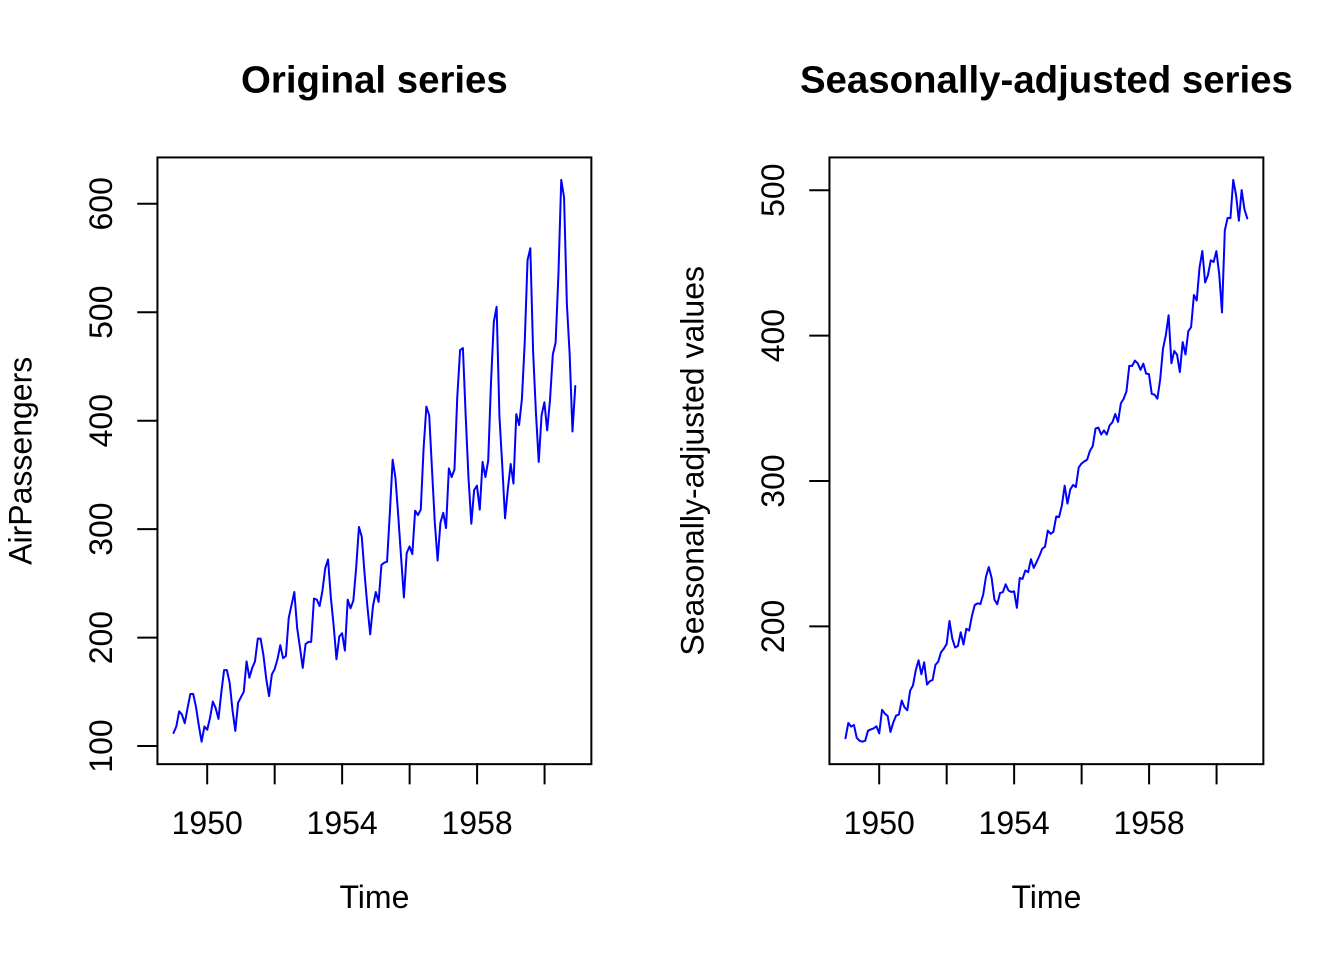  I want to click on svg-text: AirPassengers, so click(20, 461).